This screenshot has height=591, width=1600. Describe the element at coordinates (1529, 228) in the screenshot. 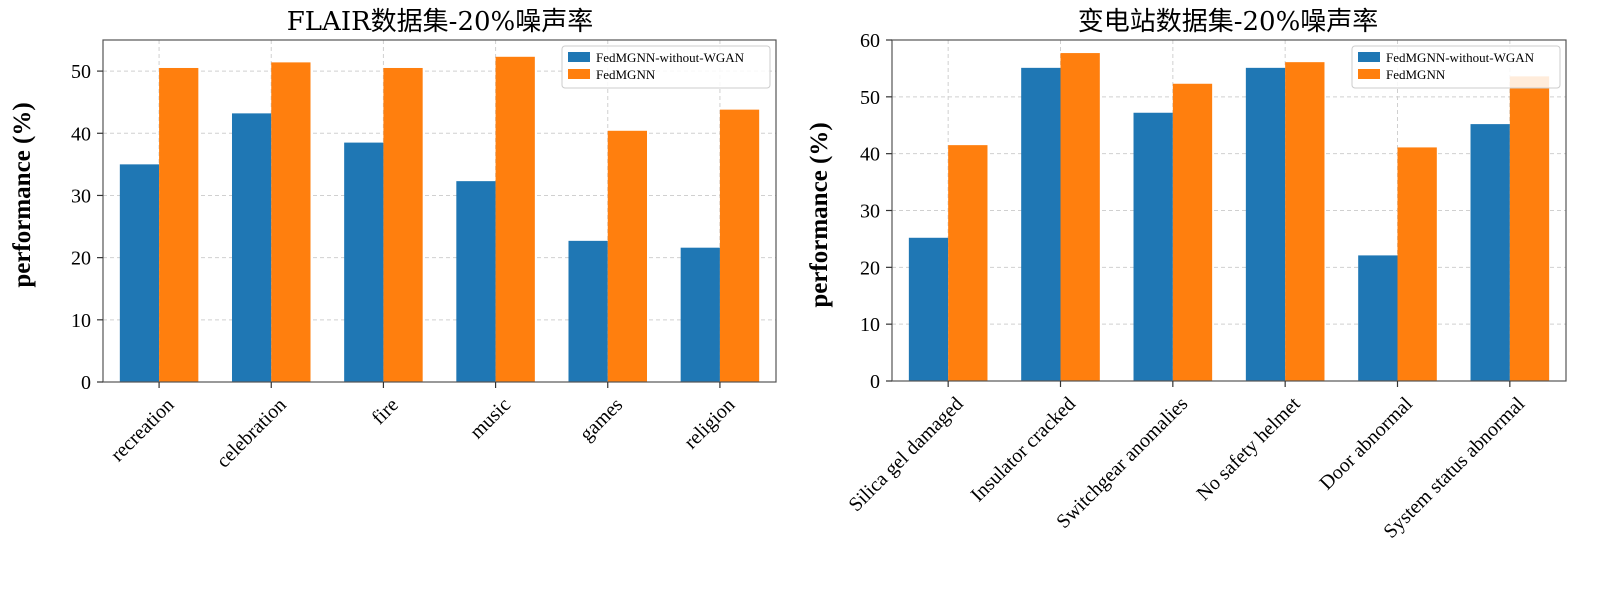

I see `bar-fedmgnn-system-status-abnormal` at that location.